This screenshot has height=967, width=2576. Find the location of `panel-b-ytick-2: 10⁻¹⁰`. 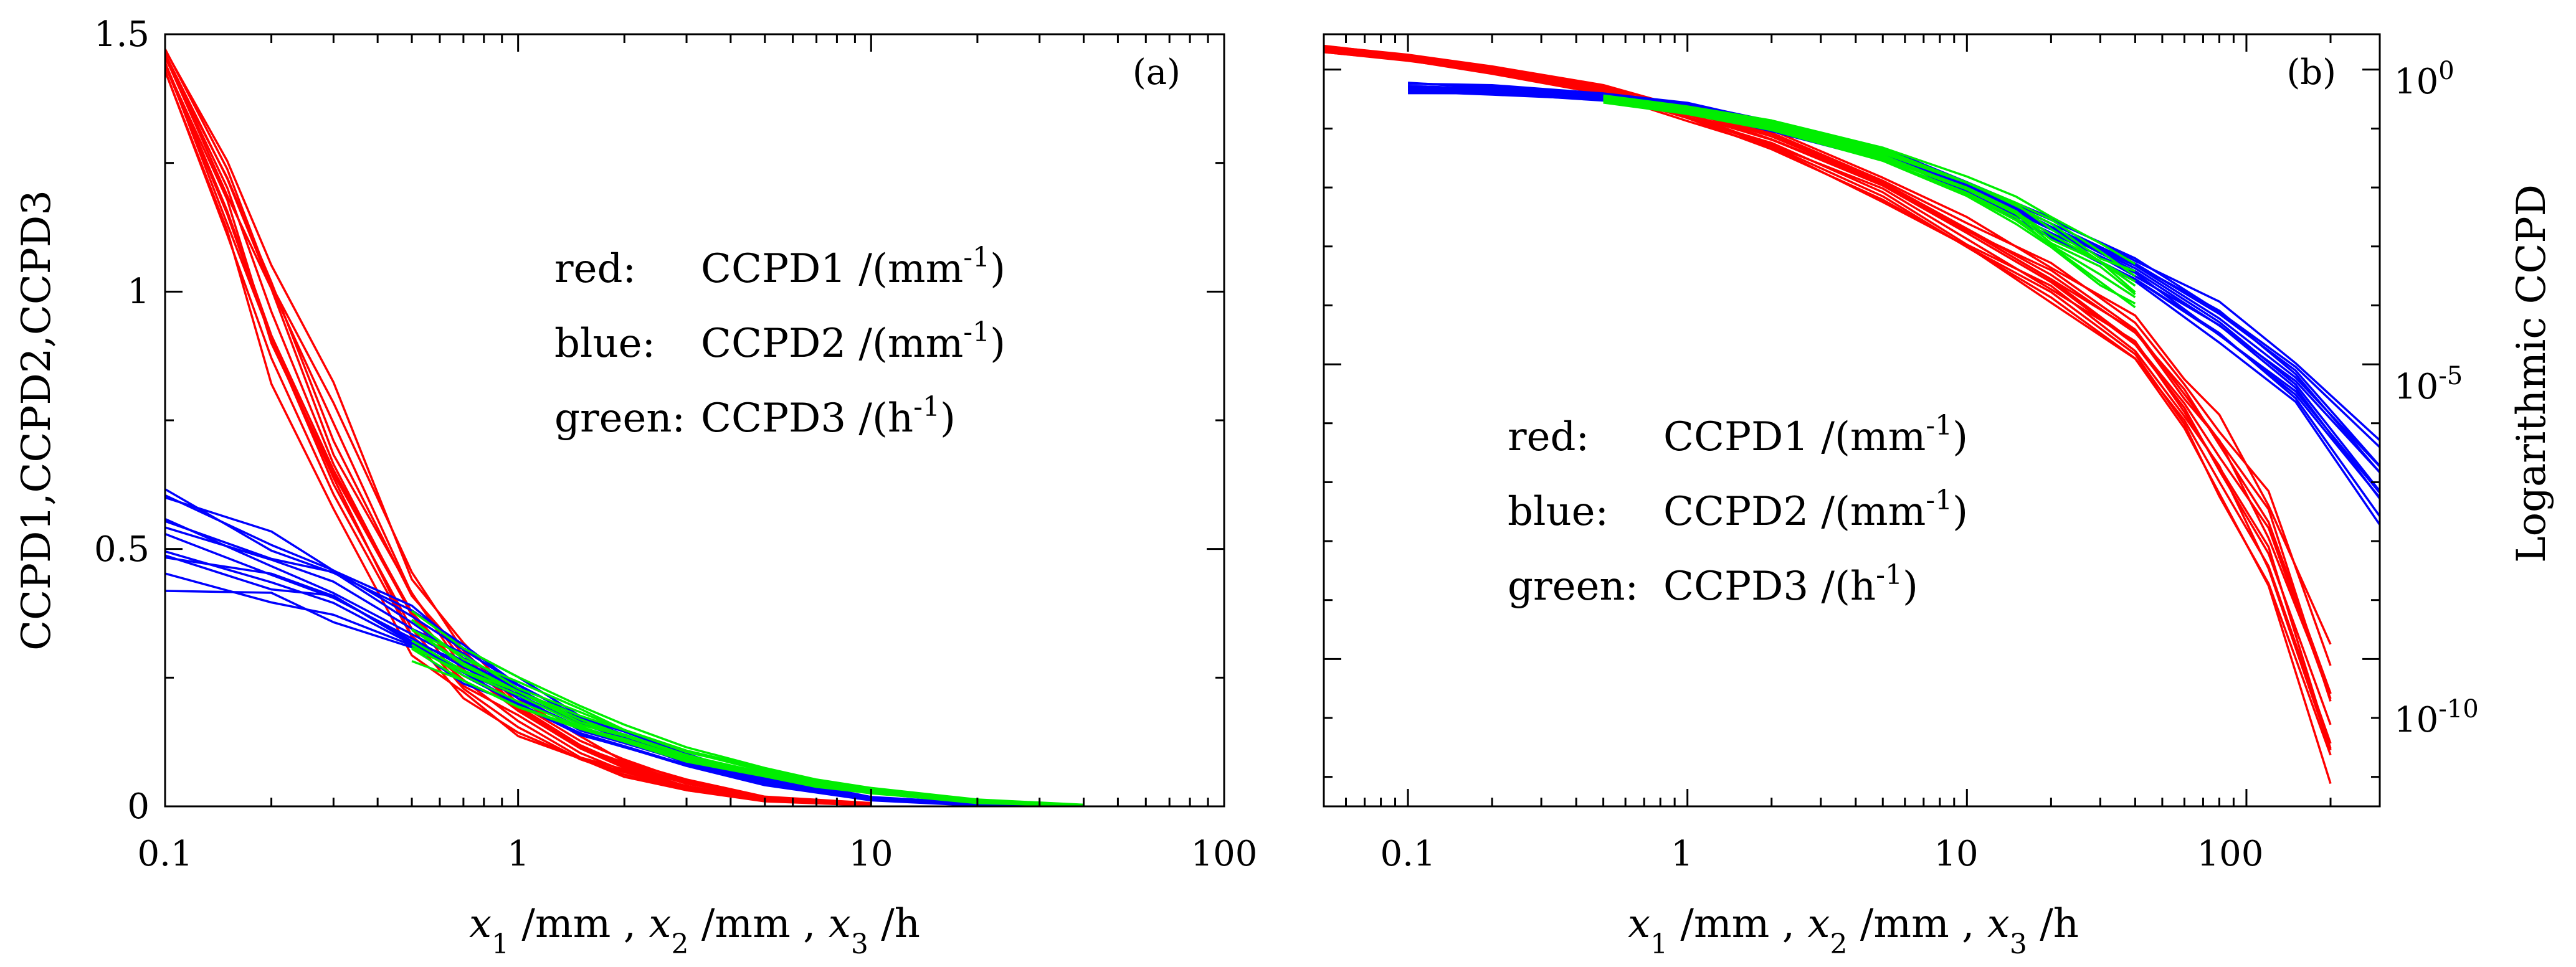

panel-b-ytick-2: 10⁻¹⁰ is located at coordinates (2436, 717).